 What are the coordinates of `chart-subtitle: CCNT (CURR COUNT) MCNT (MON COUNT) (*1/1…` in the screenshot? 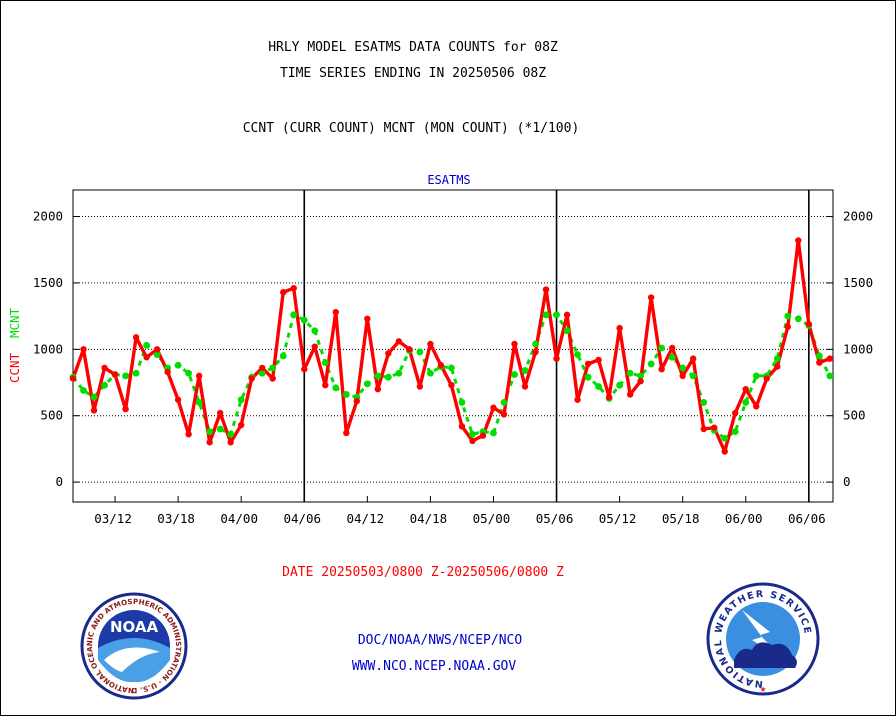 It's located at (411, 128).